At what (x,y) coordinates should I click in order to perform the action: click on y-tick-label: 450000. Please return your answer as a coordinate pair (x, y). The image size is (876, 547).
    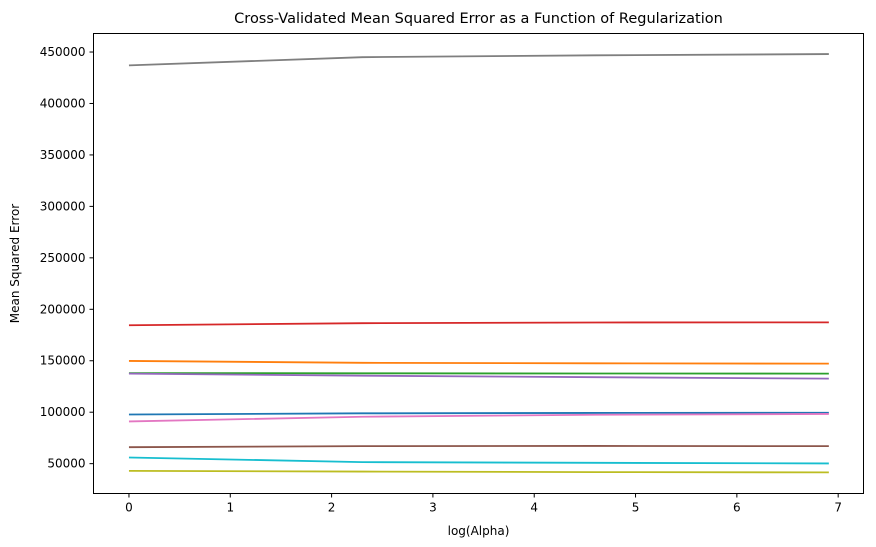
    Looking at the image, I should click on (63, 52).